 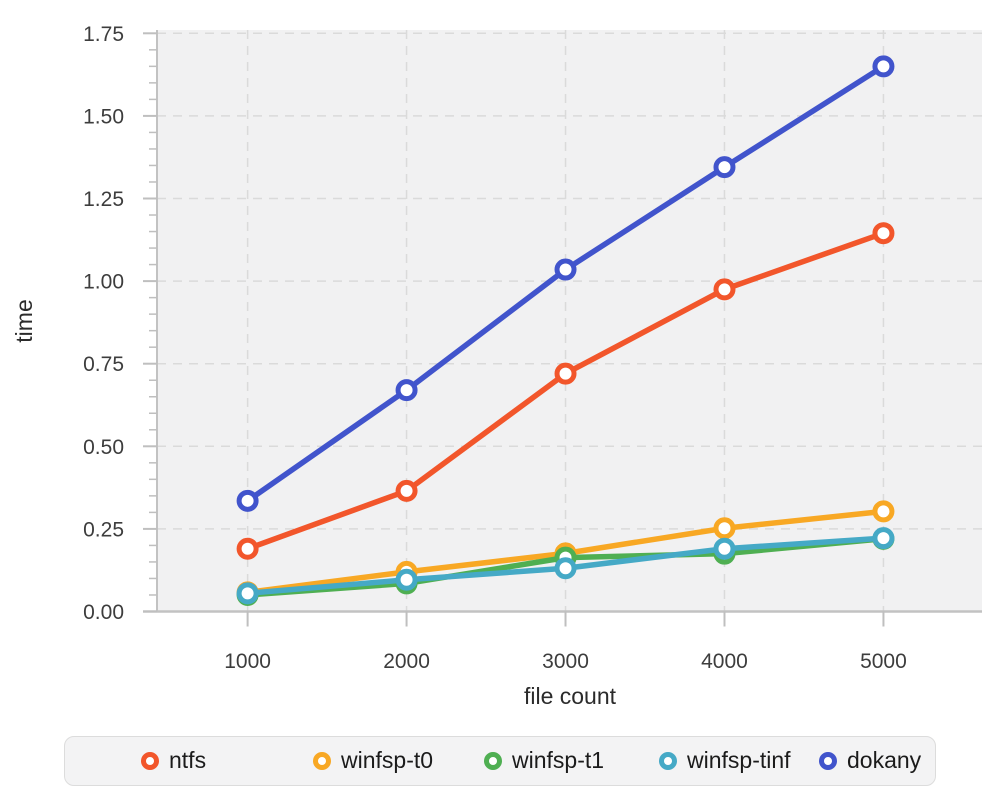 What do you see at coordinates (103, 199) in the screenshot?
I see `y-tick-label: 1.25` at bounding box center [103, 199].